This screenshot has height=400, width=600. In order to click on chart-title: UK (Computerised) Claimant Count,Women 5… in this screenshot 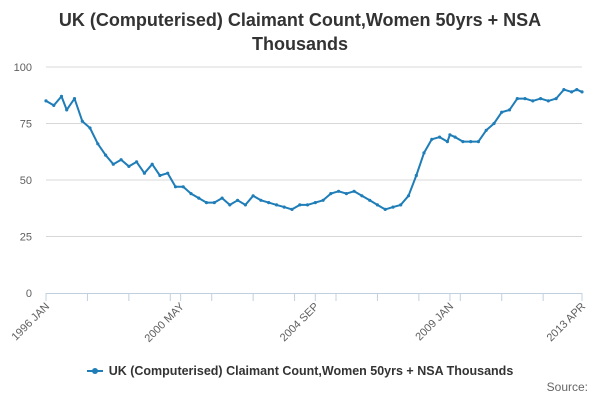, I will do `click(300, 32)`.